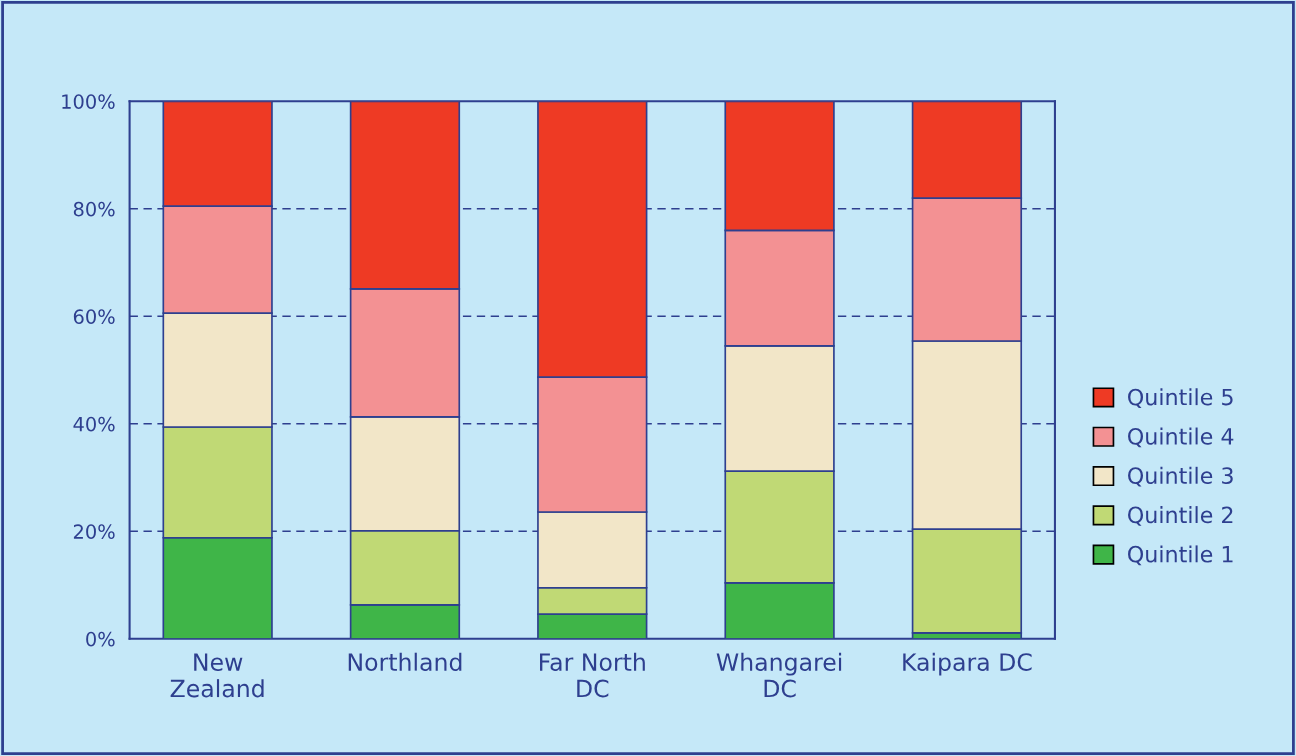 This screenshot has height=756, width=1296. I want to click on y-tick-label: 80%, so click(94, 209).